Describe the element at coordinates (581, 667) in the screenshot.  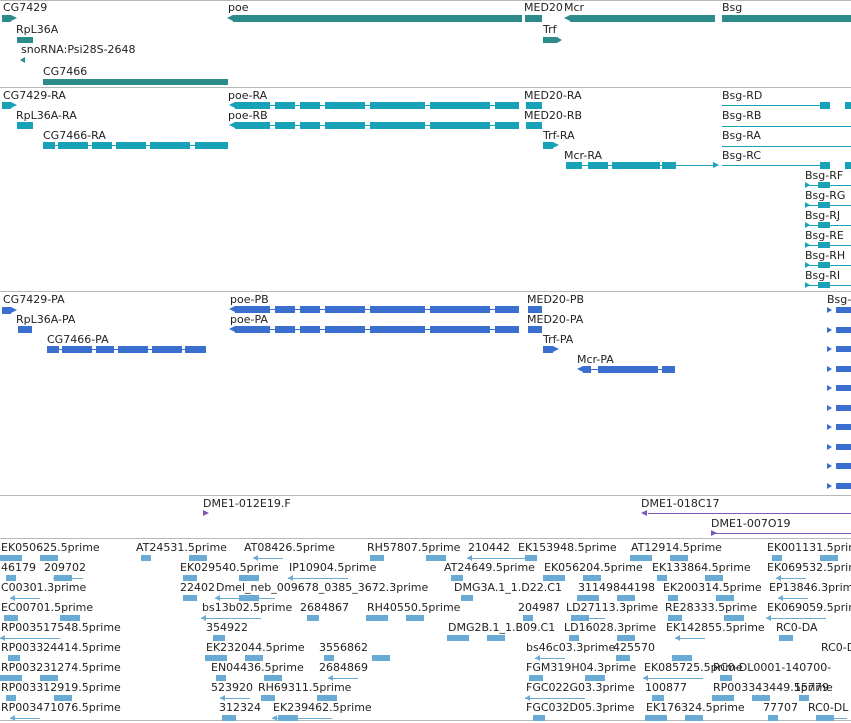
I see `est-label: FGM319H04.3prime` at that location.